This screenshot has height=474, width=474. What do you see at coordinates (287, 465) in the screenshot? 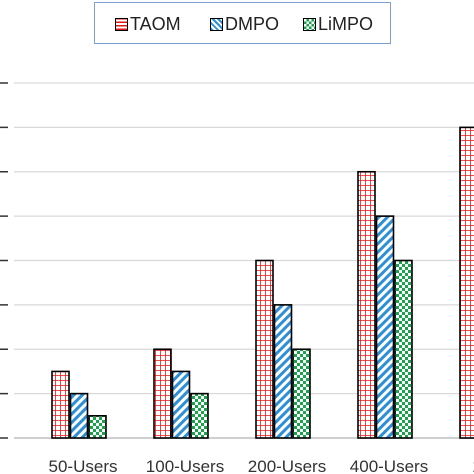
I see `x-tick-label: 200-Users` at bounding box center [287, 465].